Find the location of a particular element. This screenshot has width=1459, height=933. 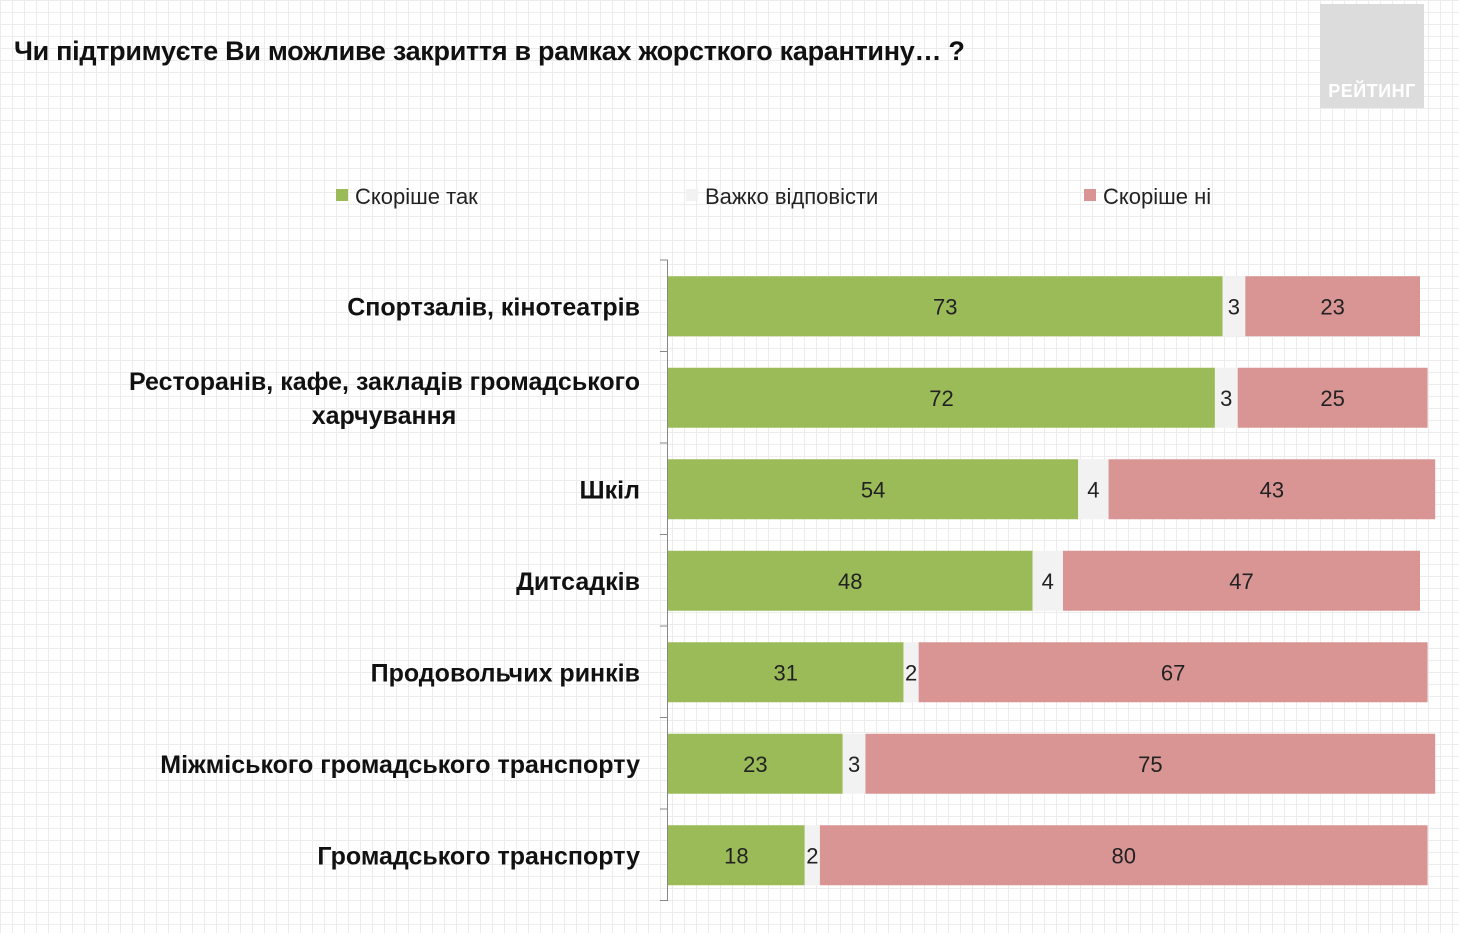

category-label: харчування is located at coordinates (384, 416).